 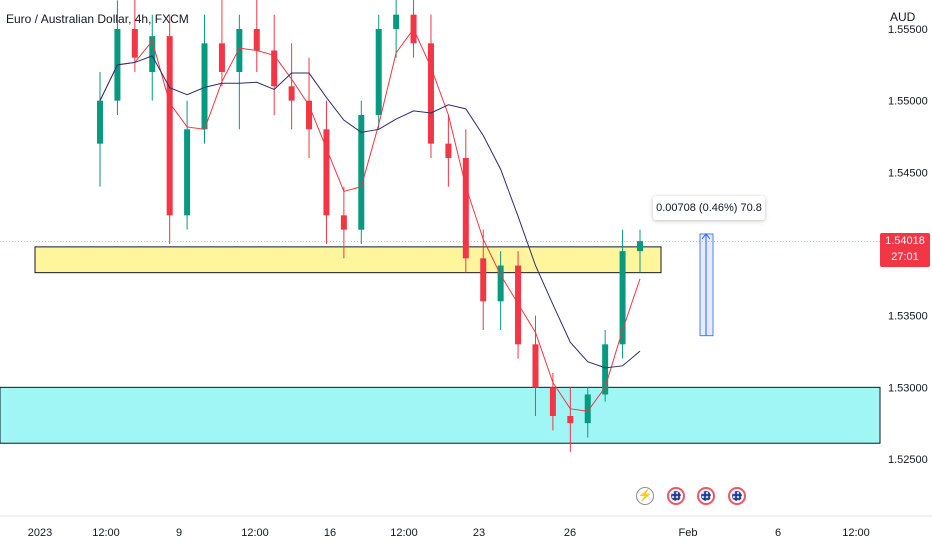 I want to click on y-tick-label: 1.53500, so click(x=908, y=317).